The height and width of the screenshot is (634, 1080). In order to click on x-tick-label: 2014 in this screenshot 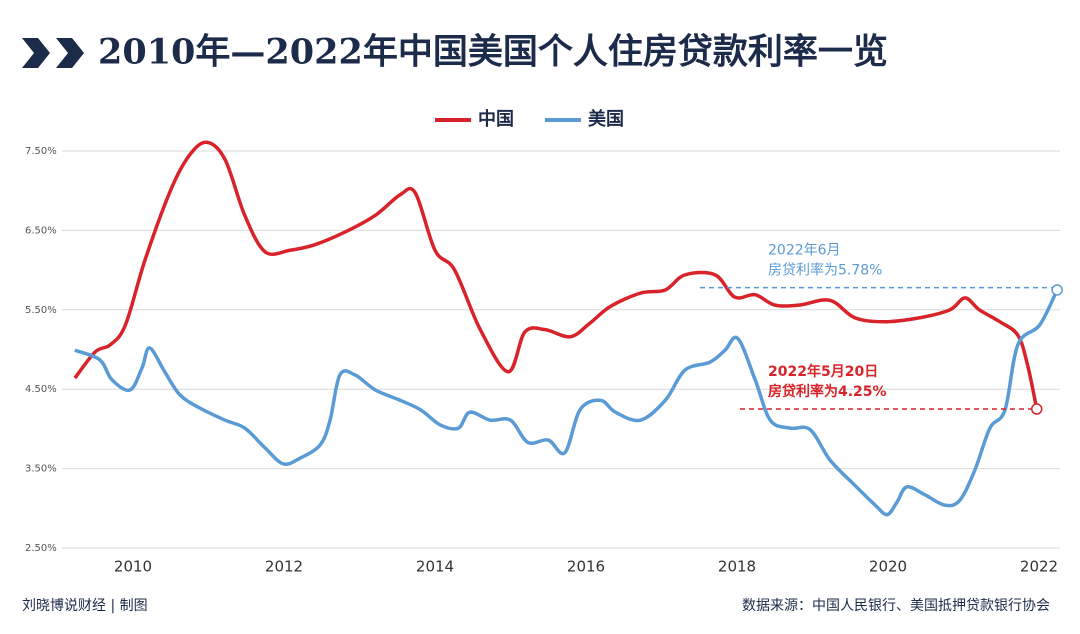, I will do `click(435, 567)`.